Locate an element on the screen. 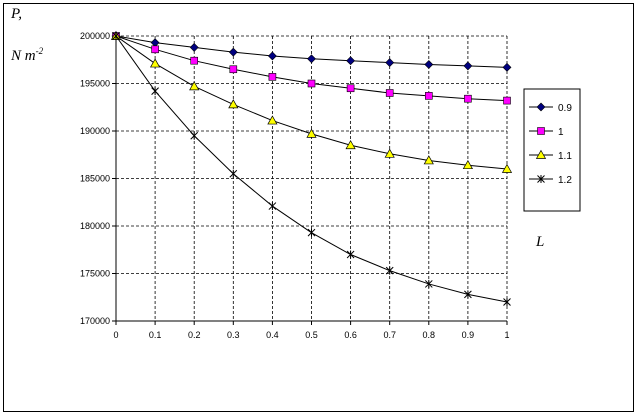 The width and height of the screenshot is (639, 417). x-tick-label: 0 is located at coordinates (115, 335).